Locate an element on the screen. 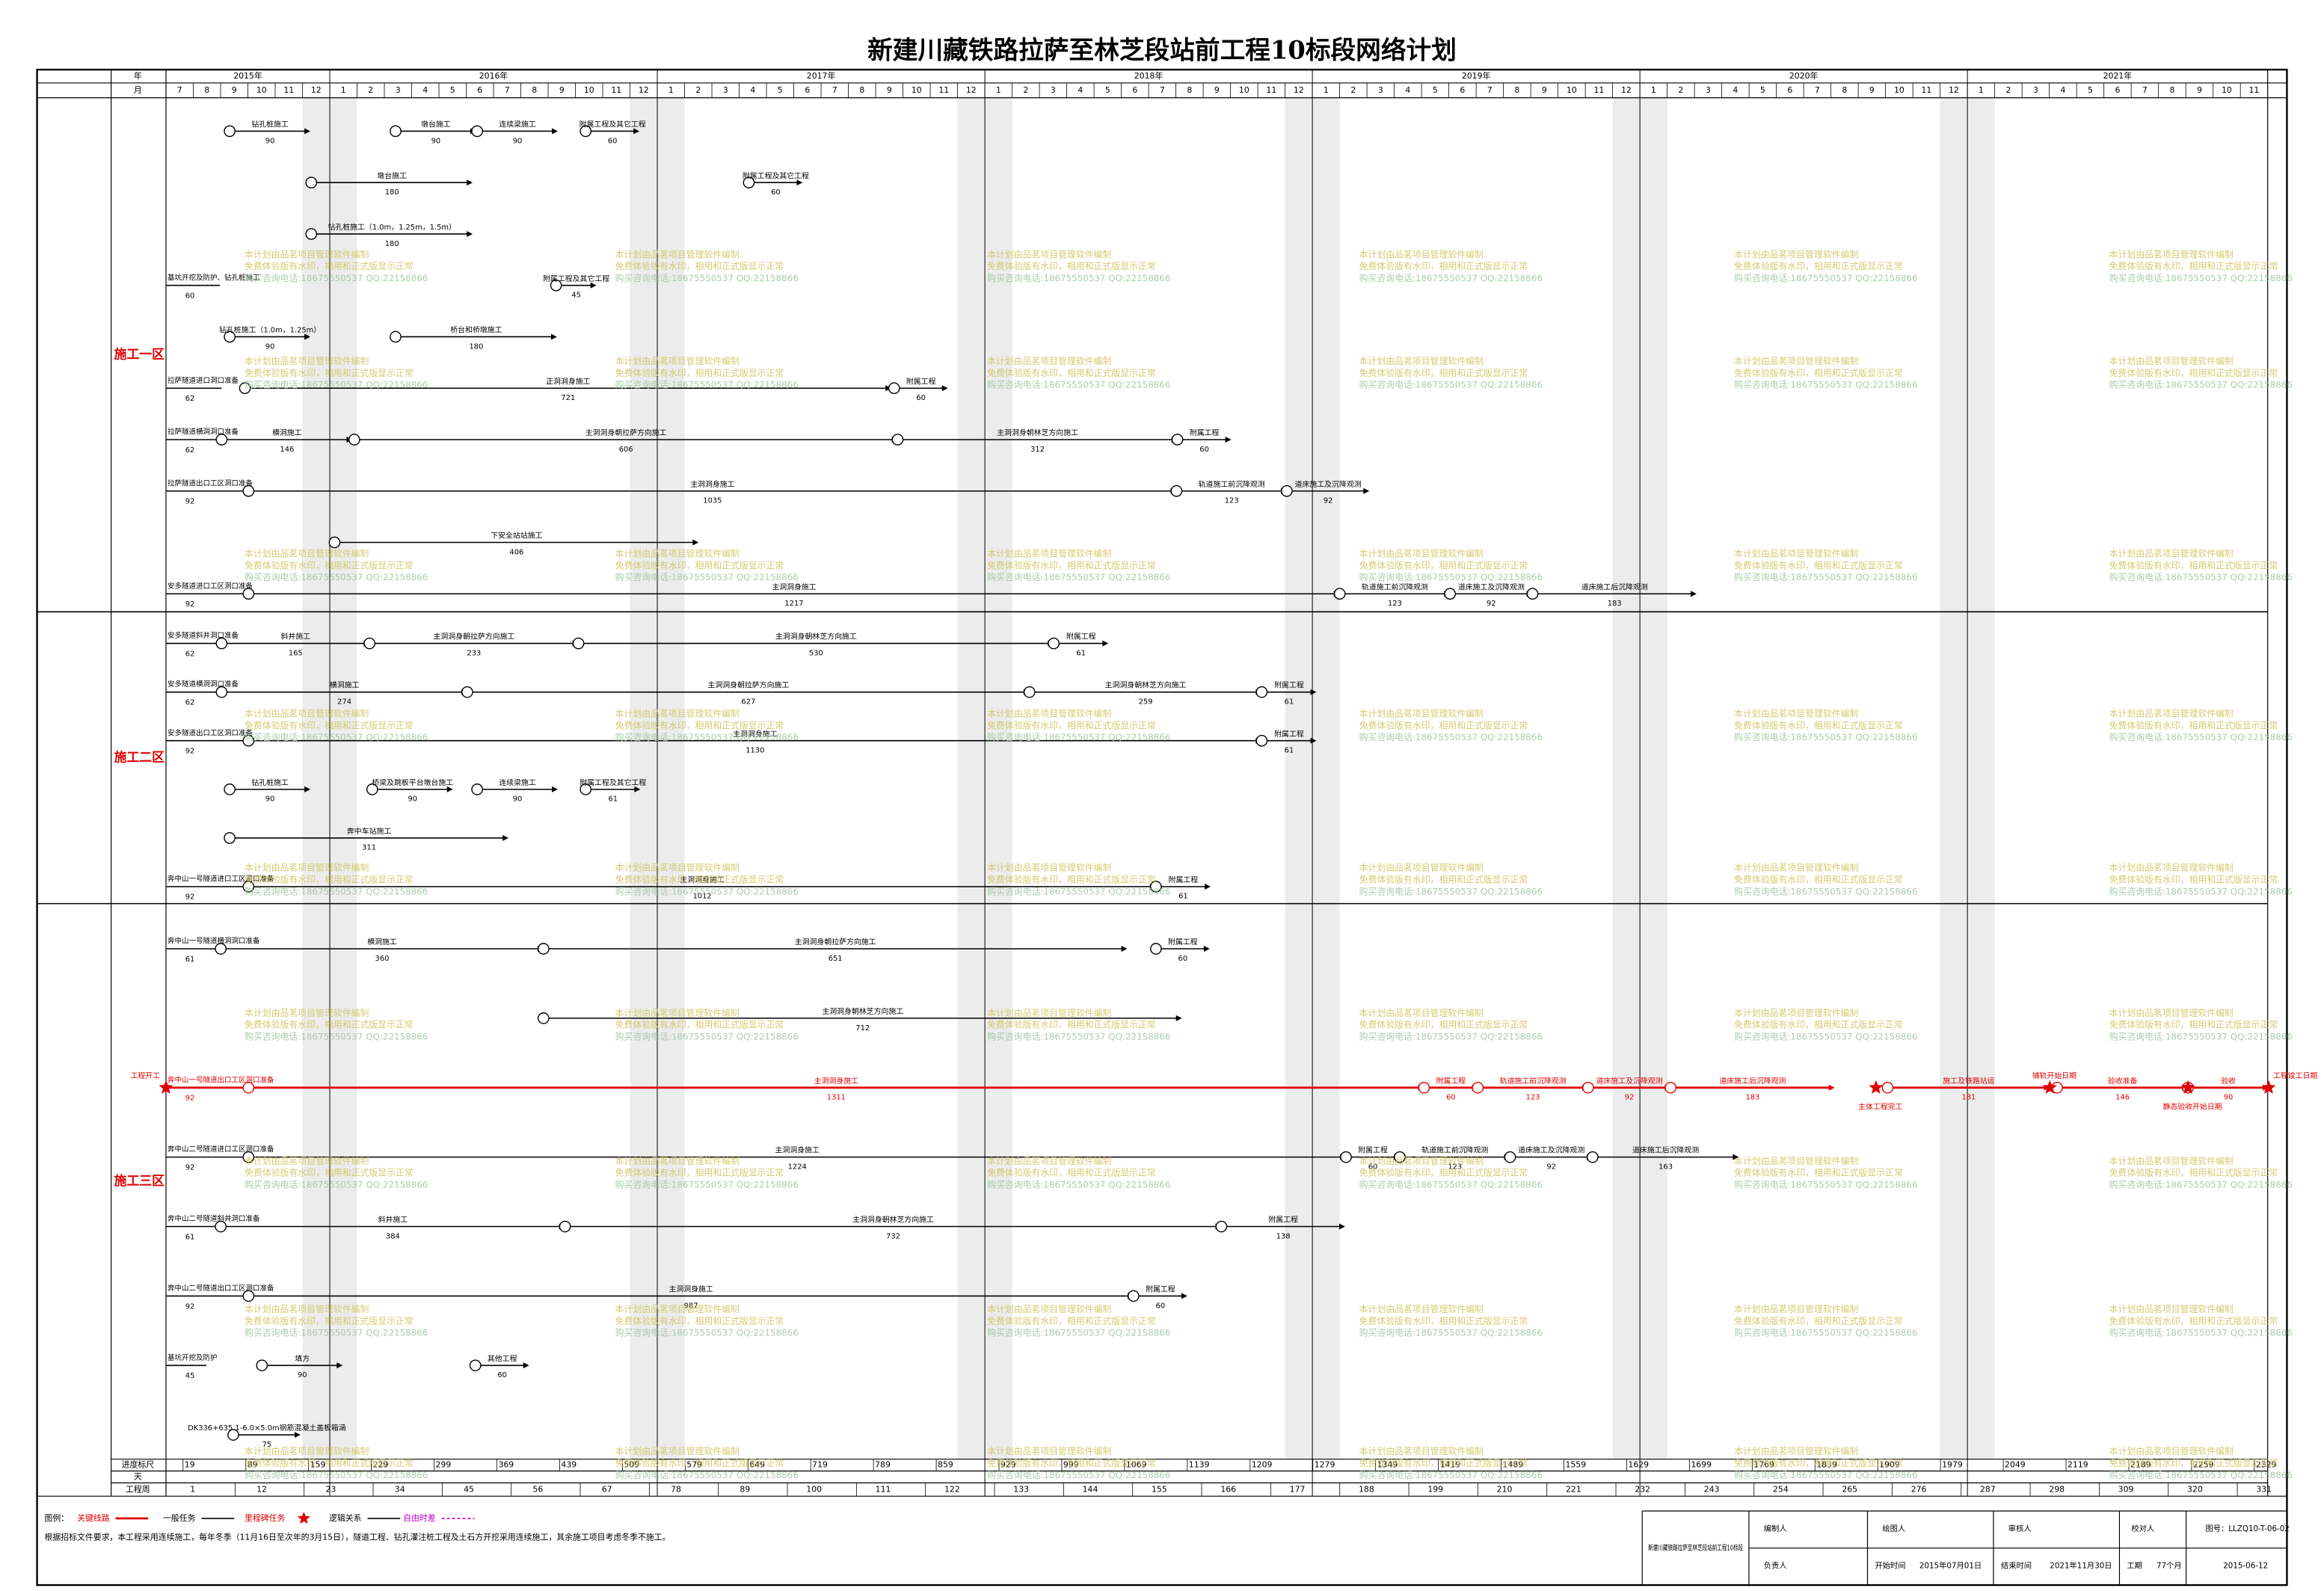  task-duration: 360 is located at coordinates (382, 959).